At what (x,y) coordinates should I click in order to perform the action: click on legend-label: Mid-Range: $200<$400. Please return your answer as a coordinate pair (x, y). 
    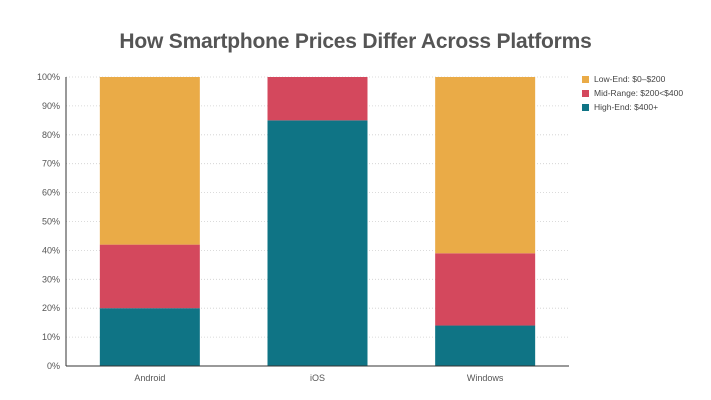
    Looking at the image, I should click on (639, 93).